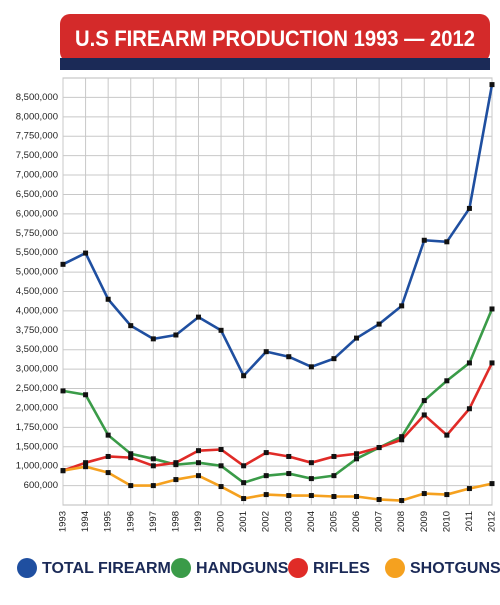 The width and height of the screenshot is (500, 605). I want to click on chart-title: U.S FIREARM PRODUCTION 1993 — 2012, so click(275, 38).